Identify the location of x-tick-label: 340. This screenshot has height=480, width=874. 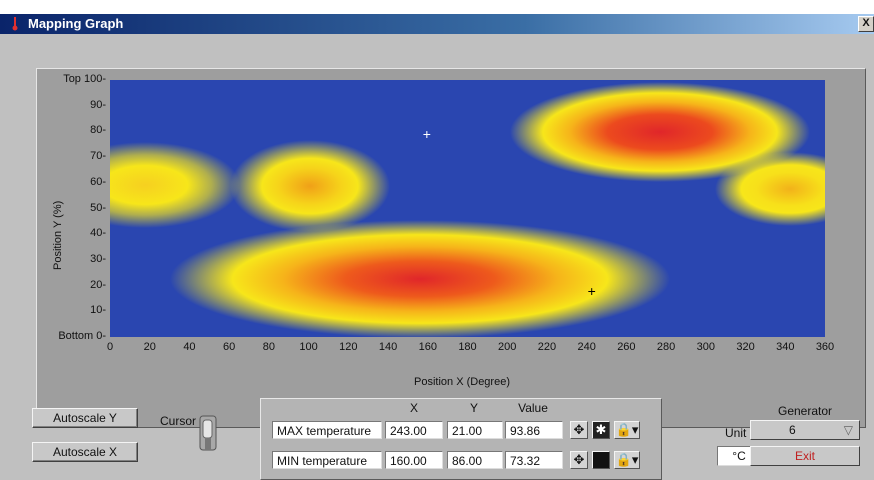
(785, 347).